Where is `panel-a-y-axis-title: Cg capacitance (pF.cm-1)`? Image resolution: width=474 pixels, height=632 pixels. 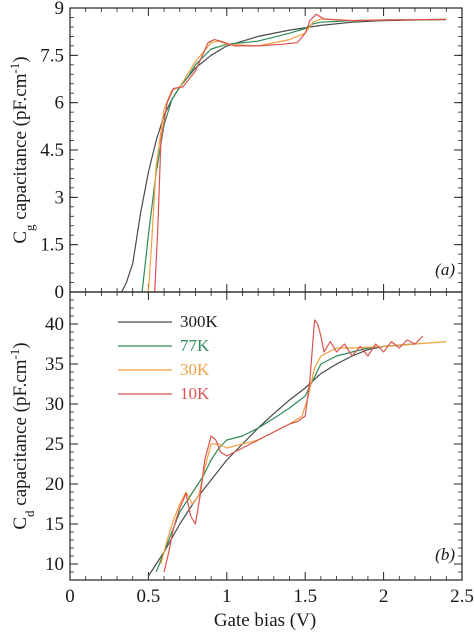 panel-a-y-axis-title: Cg capacitance (pF.cm-1) is located at coordinates (22, 149).